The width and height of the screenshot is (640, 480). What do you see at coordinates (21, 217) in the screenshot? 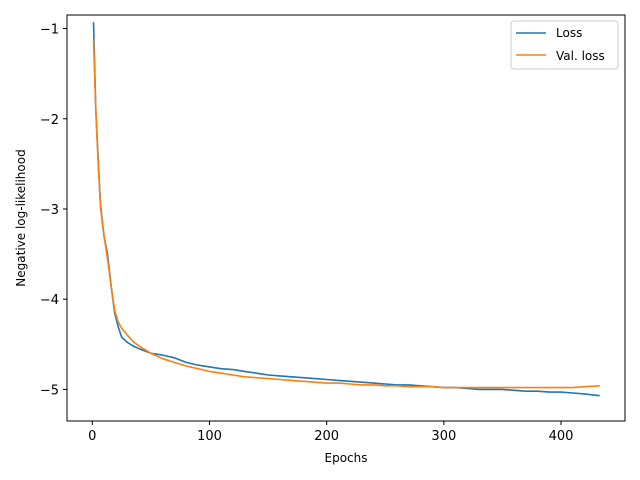
I see `y-axis-label: Negative log-likelihood` at bounding box center [21, 217].